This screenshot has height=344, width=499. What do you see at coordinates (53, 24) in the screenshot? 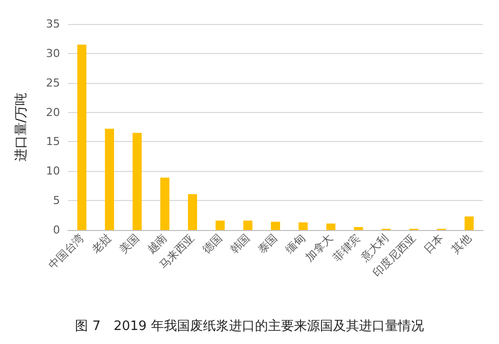
I see `y-tick-label: 35` at bounding box center [53, 24].